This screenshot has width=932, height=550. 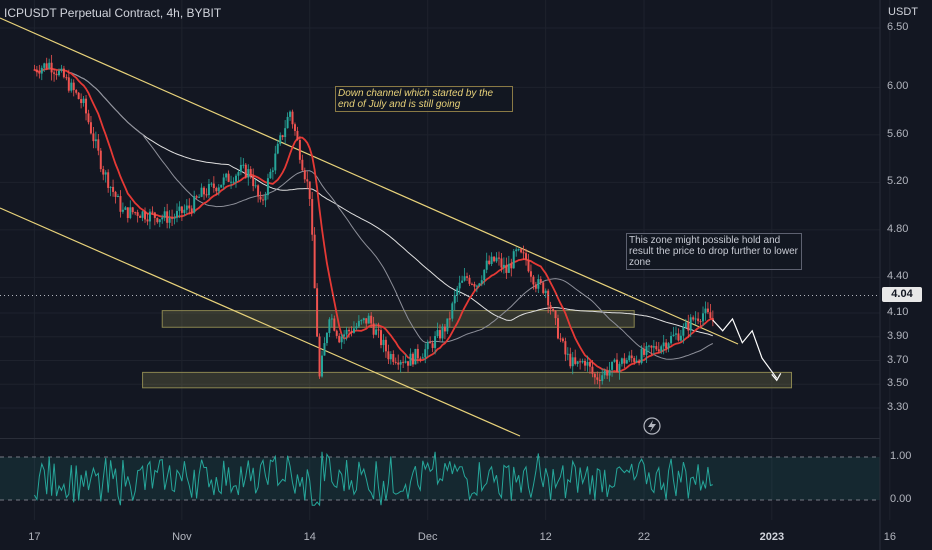 What do you see at coordinates (644, 537) in the screenshot?
I see `time-tick-label: 22` at bounding box center [644, 537].